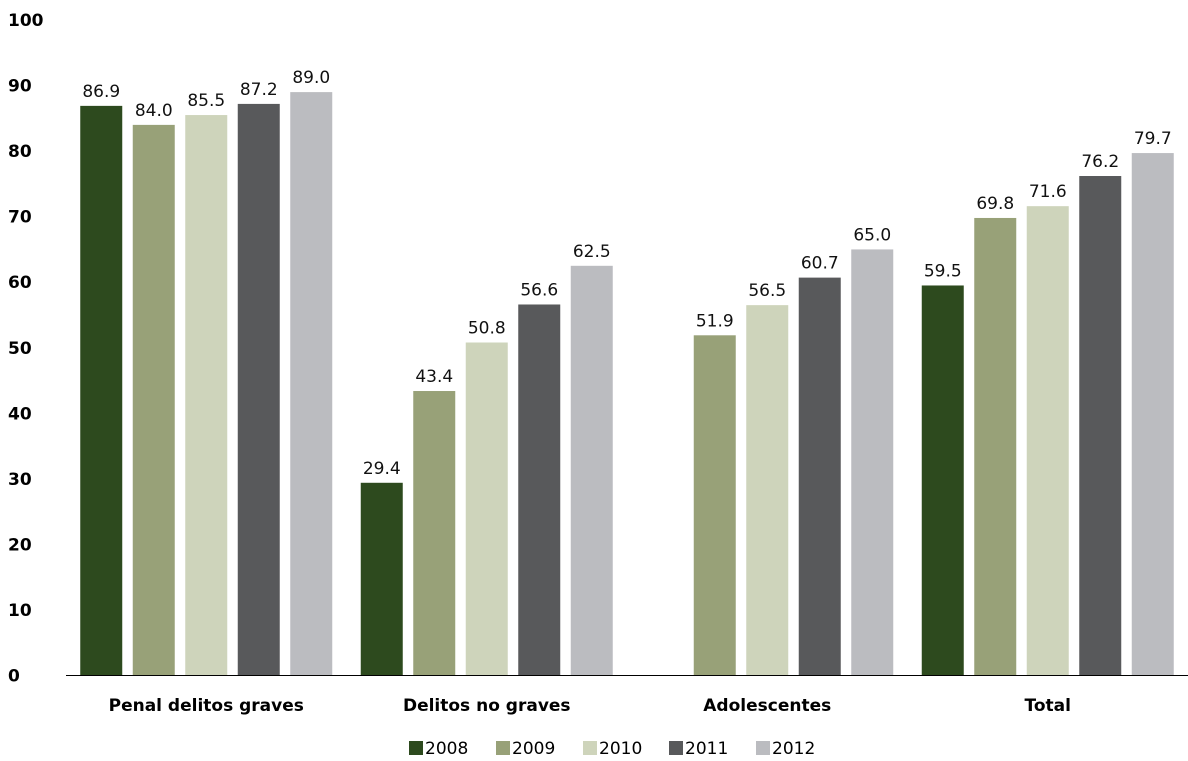 The width and height of the screenshot is (1188, 761). I want to click on legend-label: 2012, so click(793, 749).